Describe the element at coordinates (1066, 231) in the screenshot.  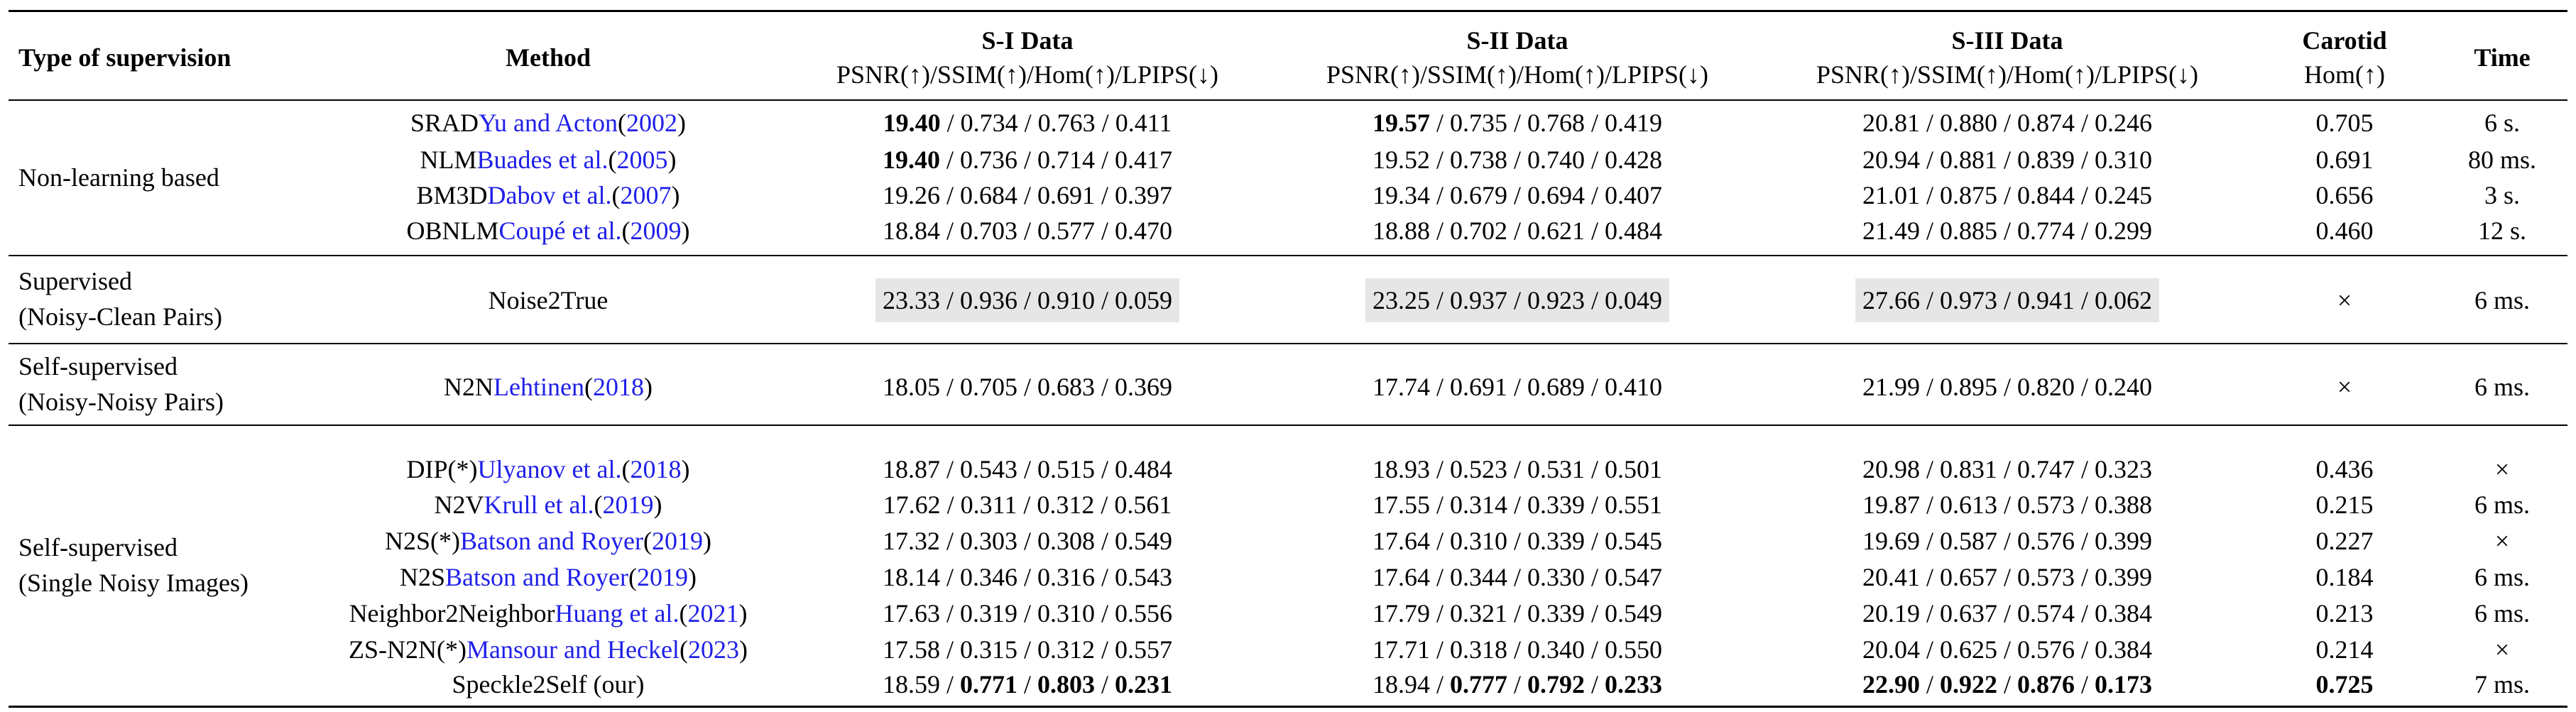
I see `metric-hom: 0.577` at that location.